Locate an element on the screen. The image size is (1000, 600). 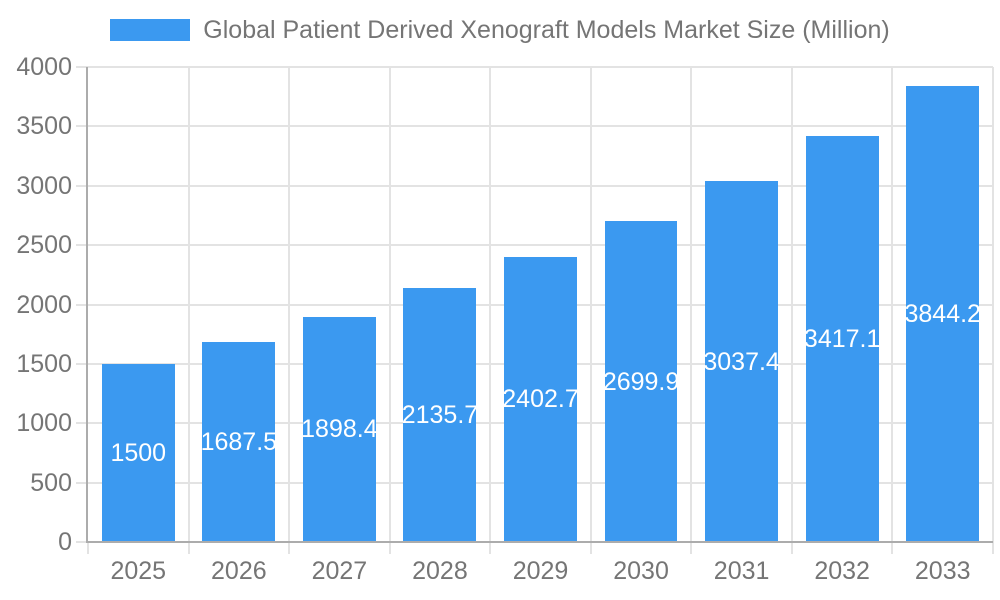
y-axis-line is located at coordinates (87, 305).